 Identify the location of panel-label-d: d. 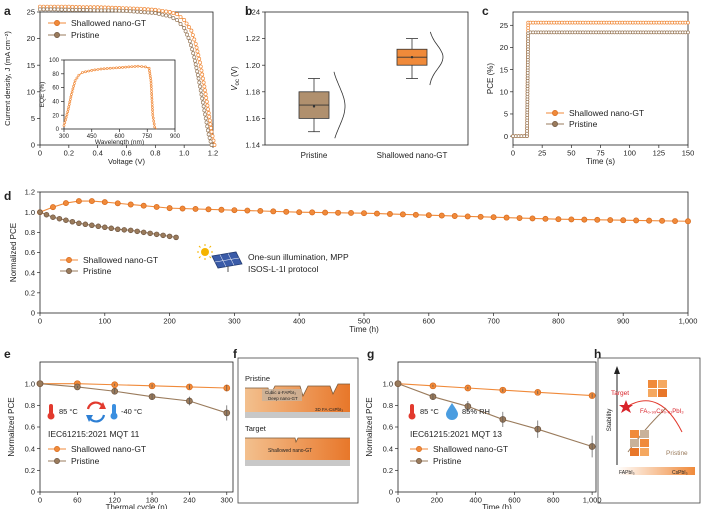
(7, 196).